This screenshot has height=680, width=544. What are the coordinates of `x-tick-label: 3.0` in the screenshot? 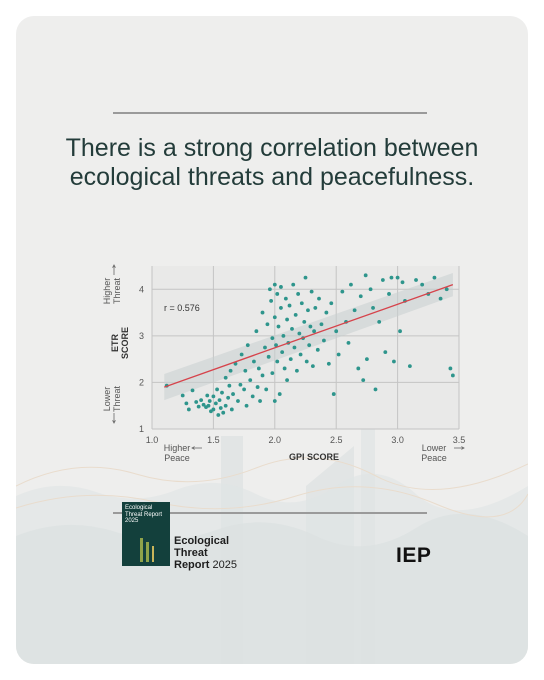 It's located at (397, 440).